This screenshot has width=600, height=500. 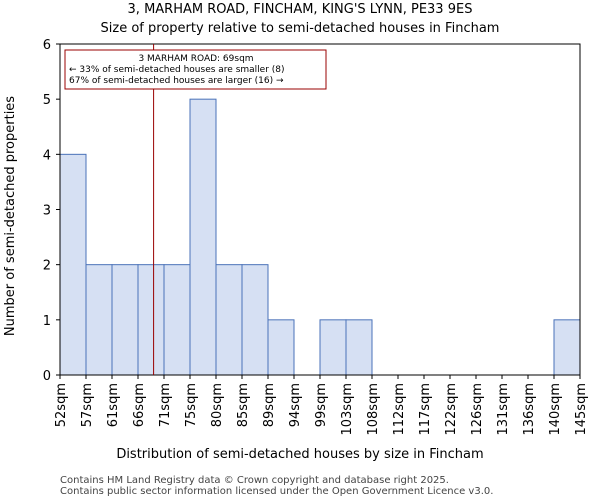 What do you see at coordinates (281, 347) in the screenshot?
I see `bar-89sqm` at bounding box center [281, 347].